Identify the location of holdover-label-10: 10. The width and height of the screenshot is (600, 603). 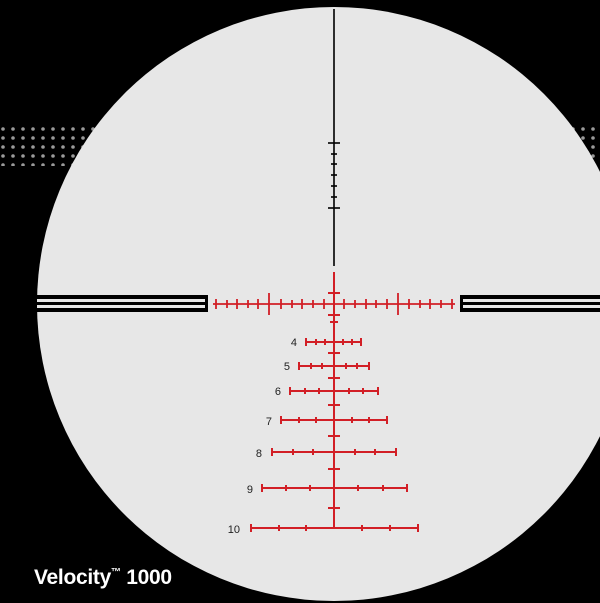
(234, 530).